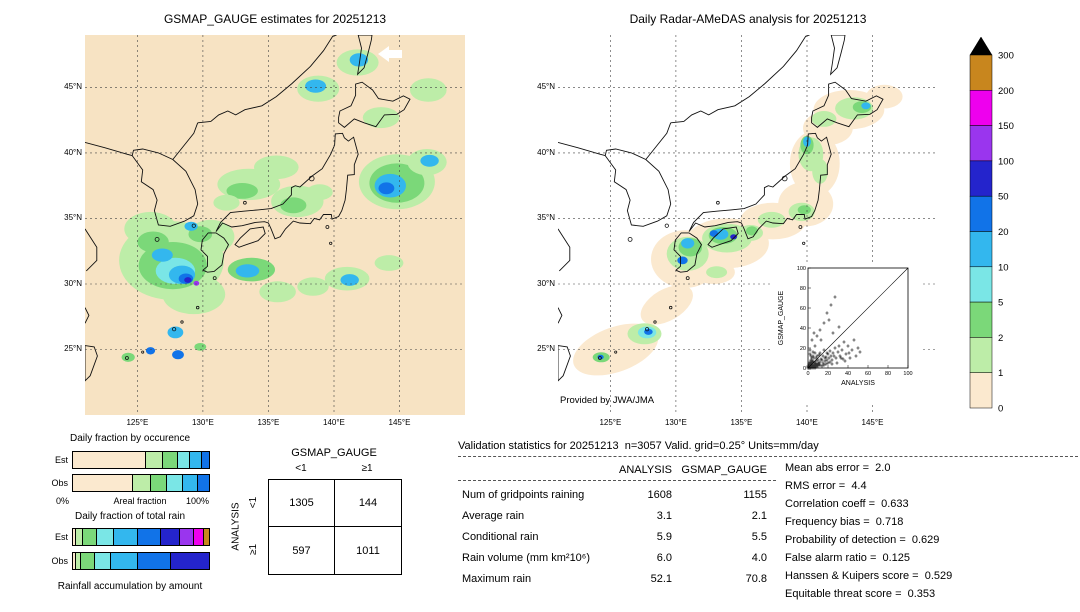 This screenshot has height=612, width=1080. Describe the element at coordinates (73, 87) in the screenshot. I see `lat-tick-label: 45°N` at that location.